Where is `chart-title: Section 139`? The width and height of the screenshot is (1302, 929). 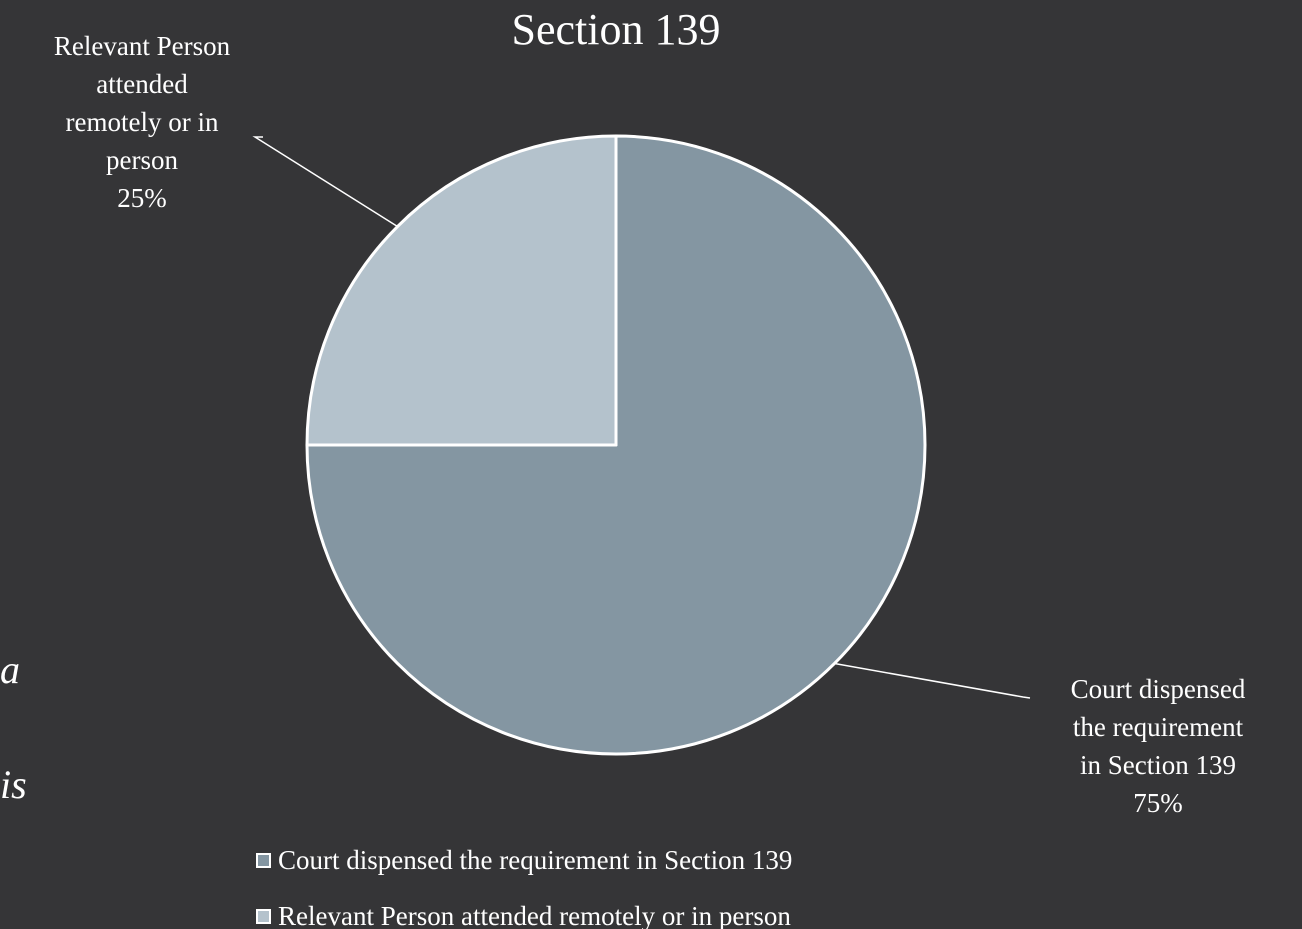 chart-title: Section 139 is located at coordinates (616, 29).